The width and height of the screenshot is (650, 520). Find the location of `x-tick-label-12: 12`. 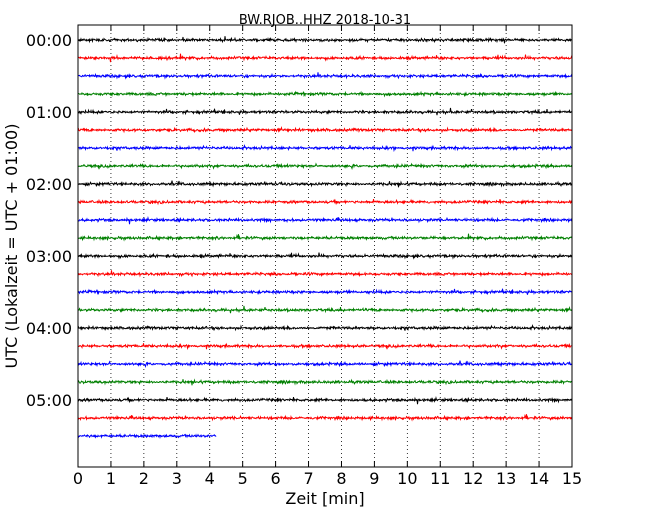

x-tick-label-12: 12 is located at coordinates (473, 478).